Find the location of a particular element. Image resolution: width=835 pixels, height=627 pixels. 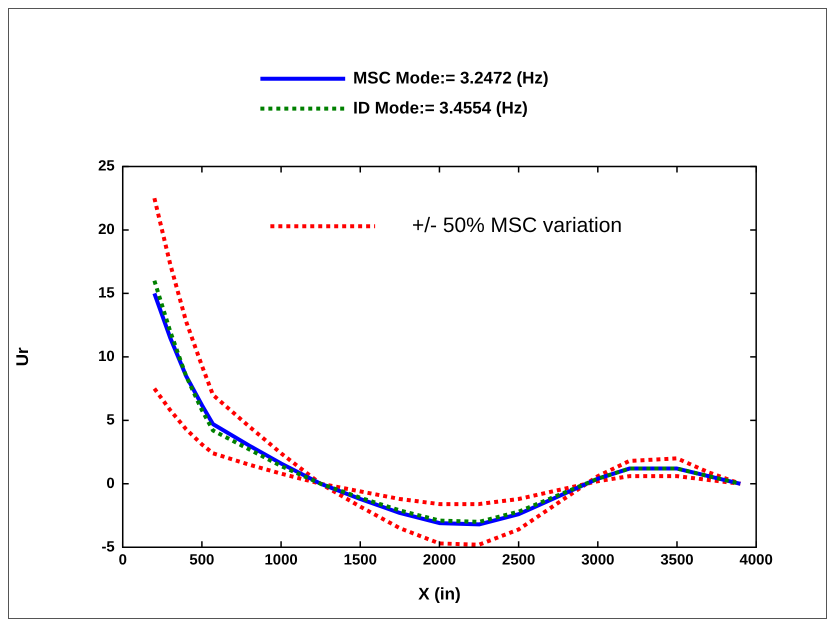

legend-label: ID Mode:= 3.4554 (Hz) is located at coordinates (440, 108).